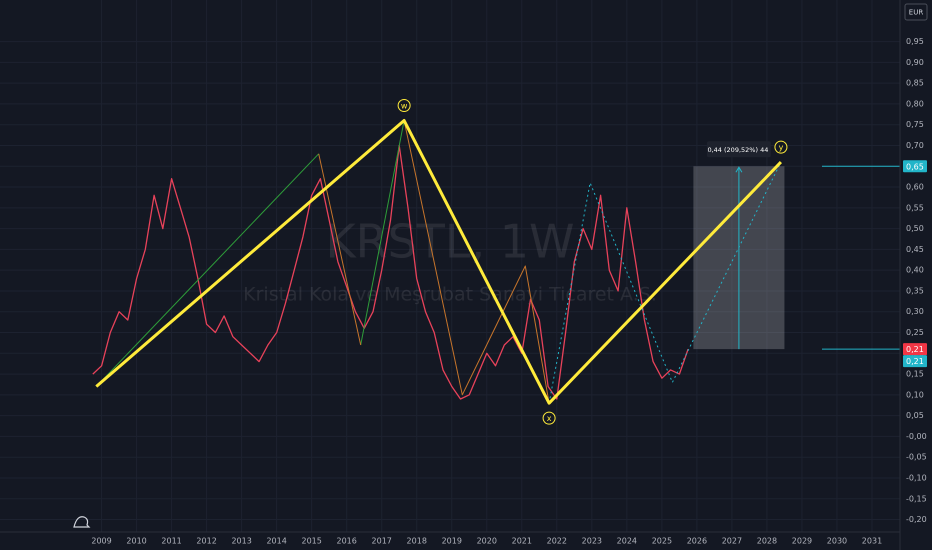 The height and width of the screenshot is (550, 932). I want to click on x-tick-label: 2009, so click(101, 541).